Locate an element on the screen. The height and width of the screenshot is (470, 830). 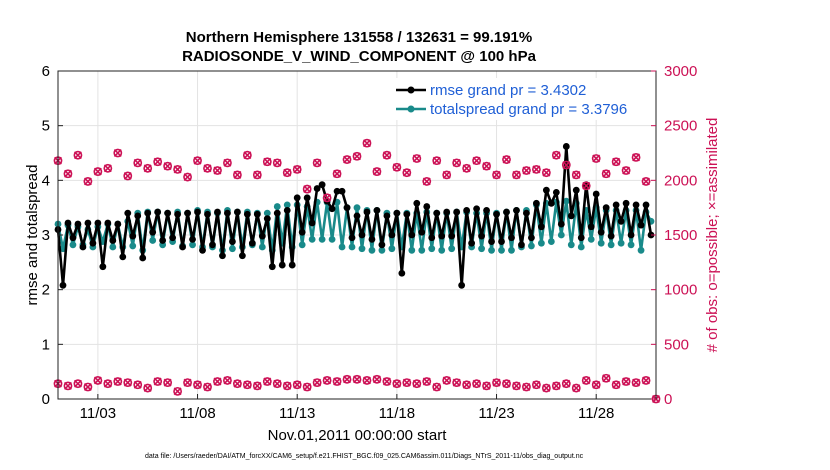
legend-marker-spread is located at coordinates (411, 109).